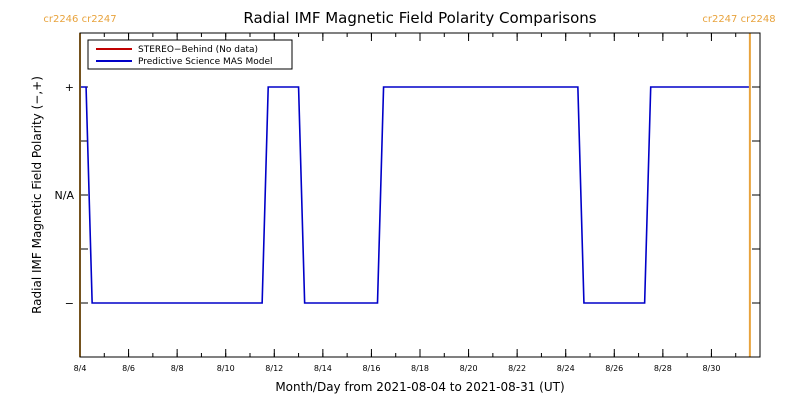 This screenshot has width=800, height=400. What do you see at coordinates (274, 368) in the screenshot?
I see `x-tick-label: 8/12` at bounding box center [274, 368].